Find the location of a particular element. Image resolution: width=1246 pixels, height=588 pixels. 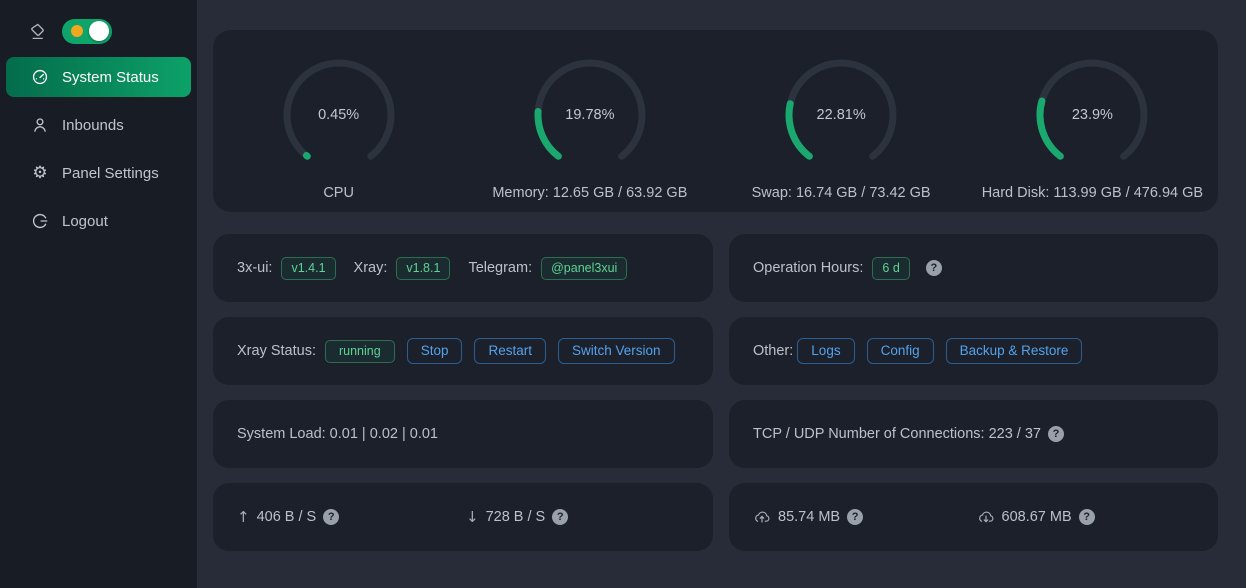

total-sent-stat: 85.74 MB ? is located at coordinates (865, 517).